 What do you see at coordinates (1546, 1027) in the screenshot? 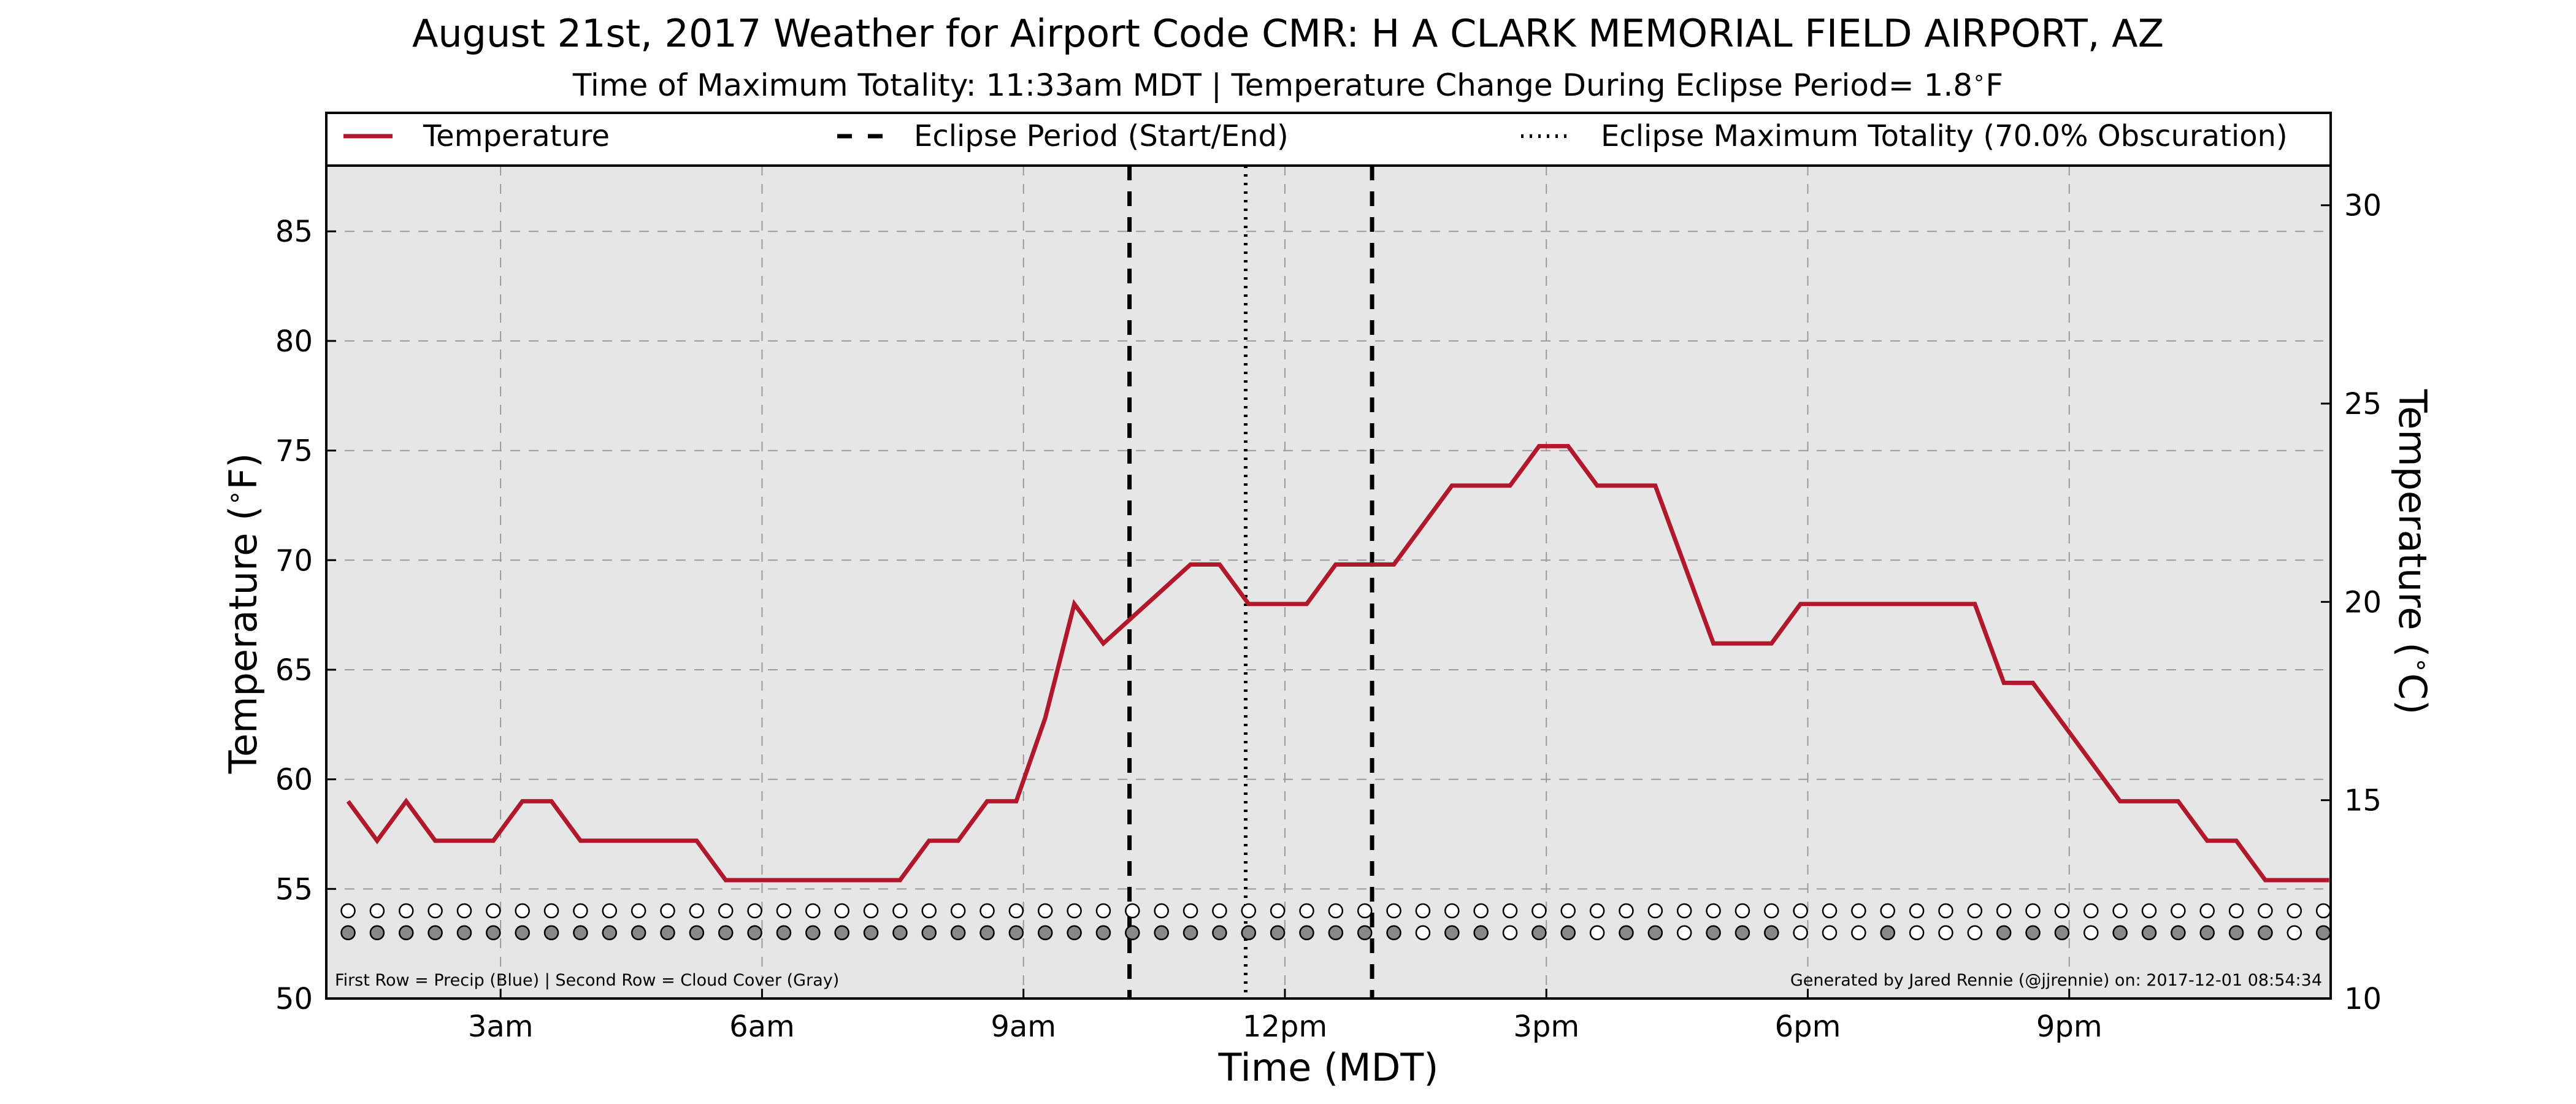
I see `x-tick-label: 3pm` at bounding box center [1546, 1027].